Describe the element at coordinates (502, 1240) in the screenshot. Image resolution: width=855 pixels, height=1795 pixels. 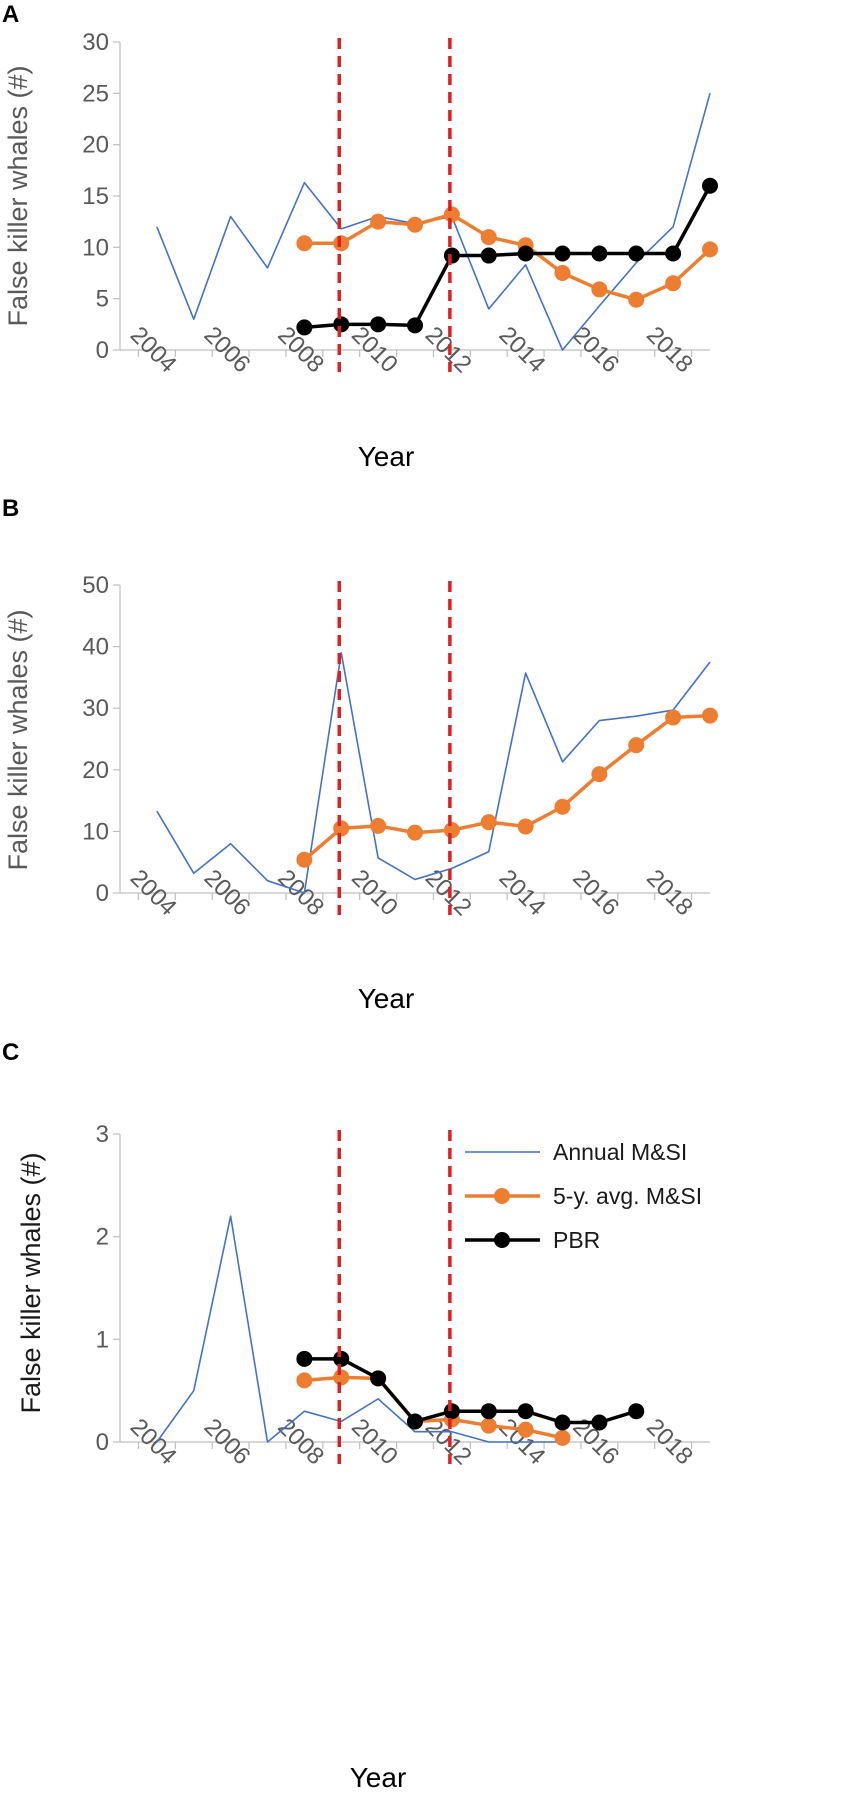
I see `legend-marker-pbr` at that location.